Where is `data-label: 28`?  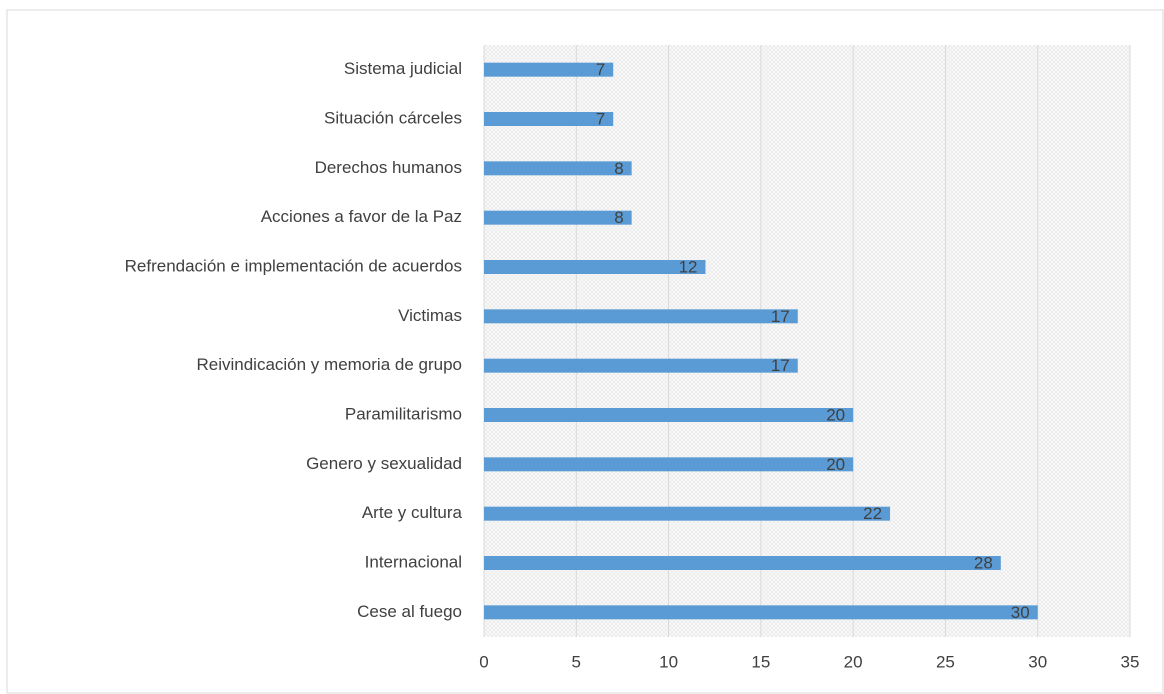
data-label: 28 is located at coordinates (983, 562).